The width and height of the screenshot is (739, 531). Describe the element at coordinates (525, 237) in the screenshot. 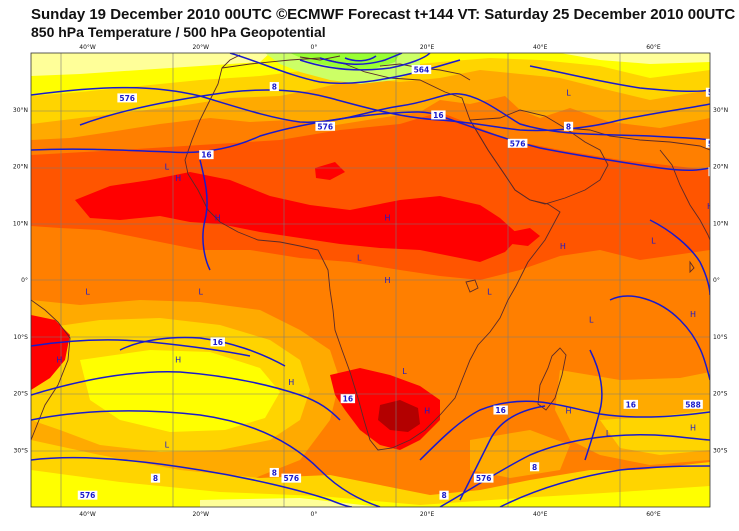

I see `temp-spot-red-east` at that location.